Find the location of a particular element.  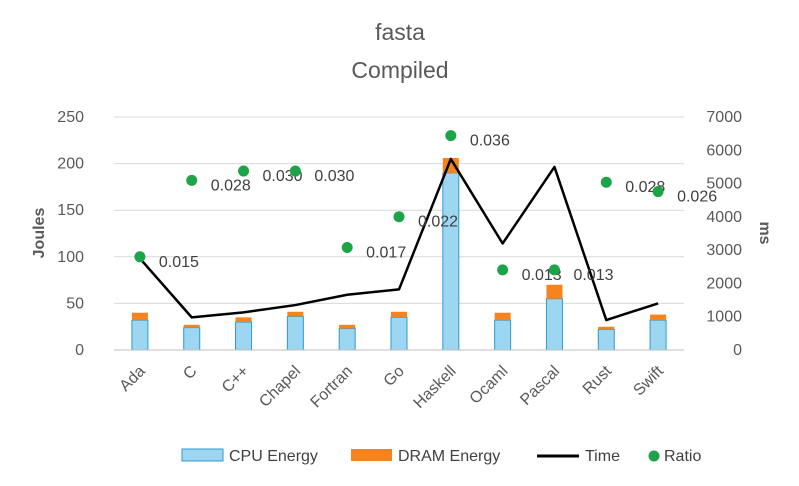

y-tick-label: 50 is located at coordinates (75, 303).